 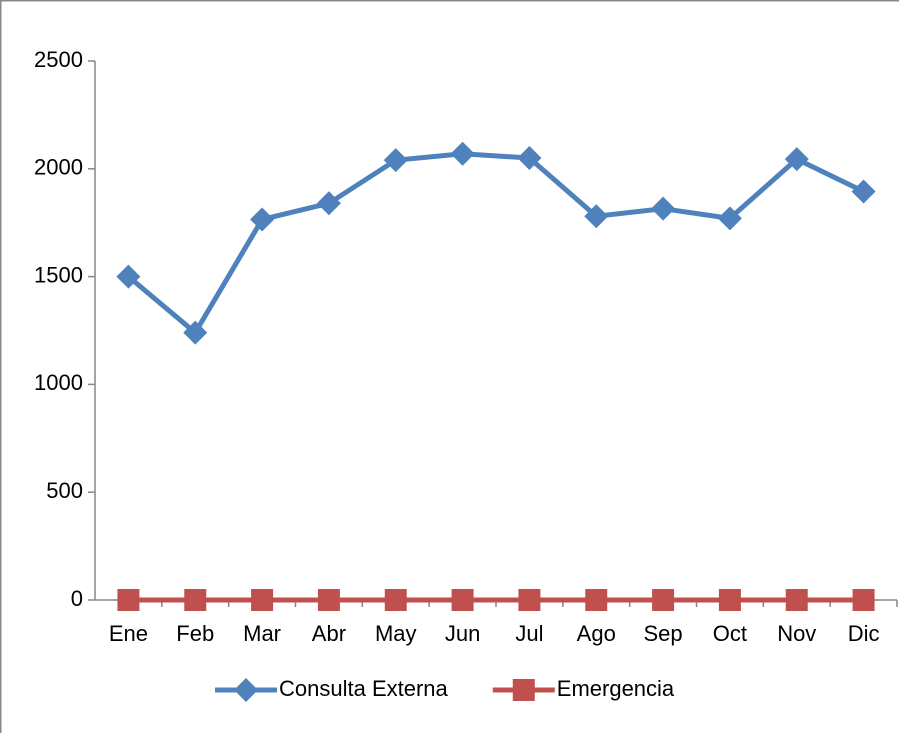 What do you see at coordinates (58, 59) in the screenshot?
I see `y-tick-label: 2500` at bounding box center [58, 59].